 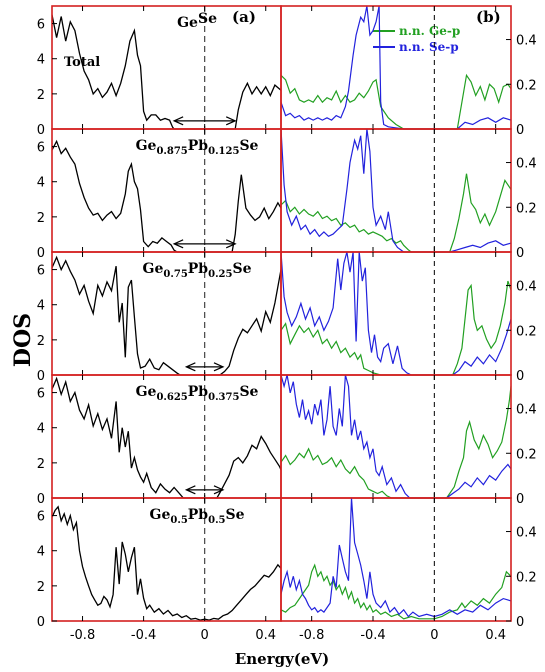 What do you see at coordinates (219, 490) in the screenshot?
I see `panel-4-gap-arrowhead-right` at bounding box center [219, 490].